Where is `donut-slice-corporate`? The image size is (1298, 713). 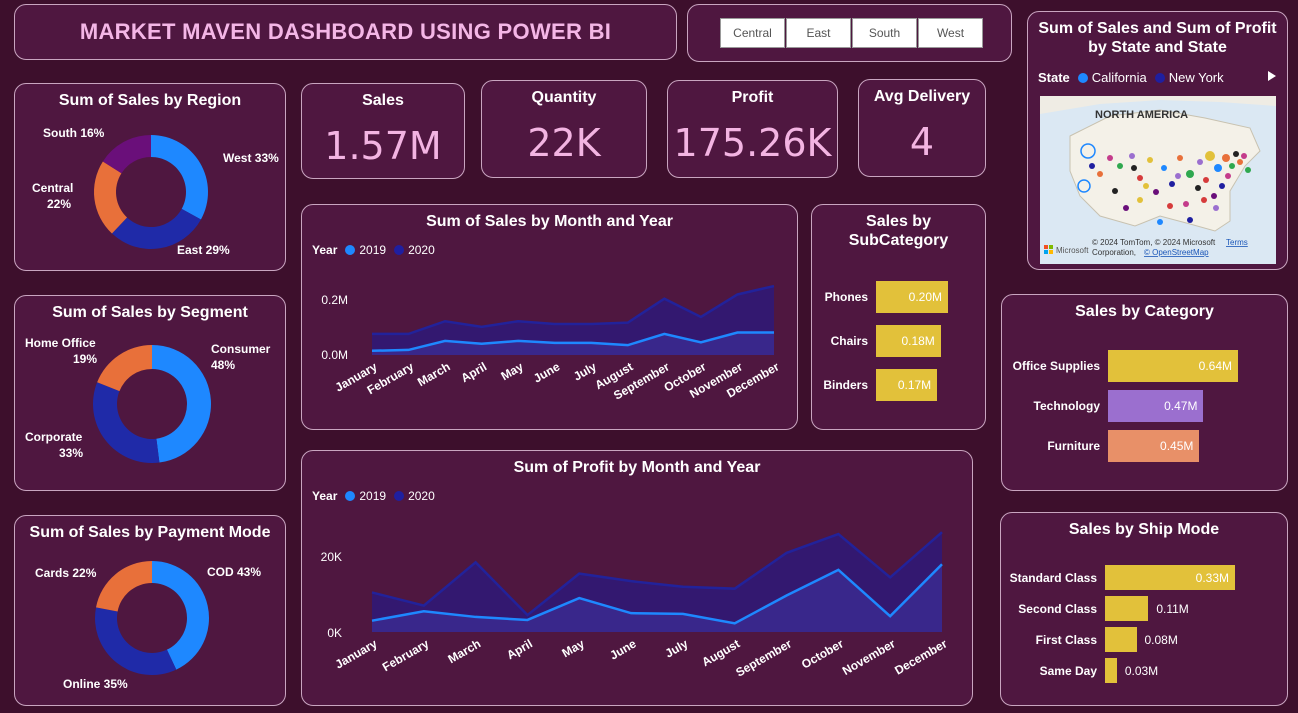
donut-slice-corporate is located at coordinates (126, 422).